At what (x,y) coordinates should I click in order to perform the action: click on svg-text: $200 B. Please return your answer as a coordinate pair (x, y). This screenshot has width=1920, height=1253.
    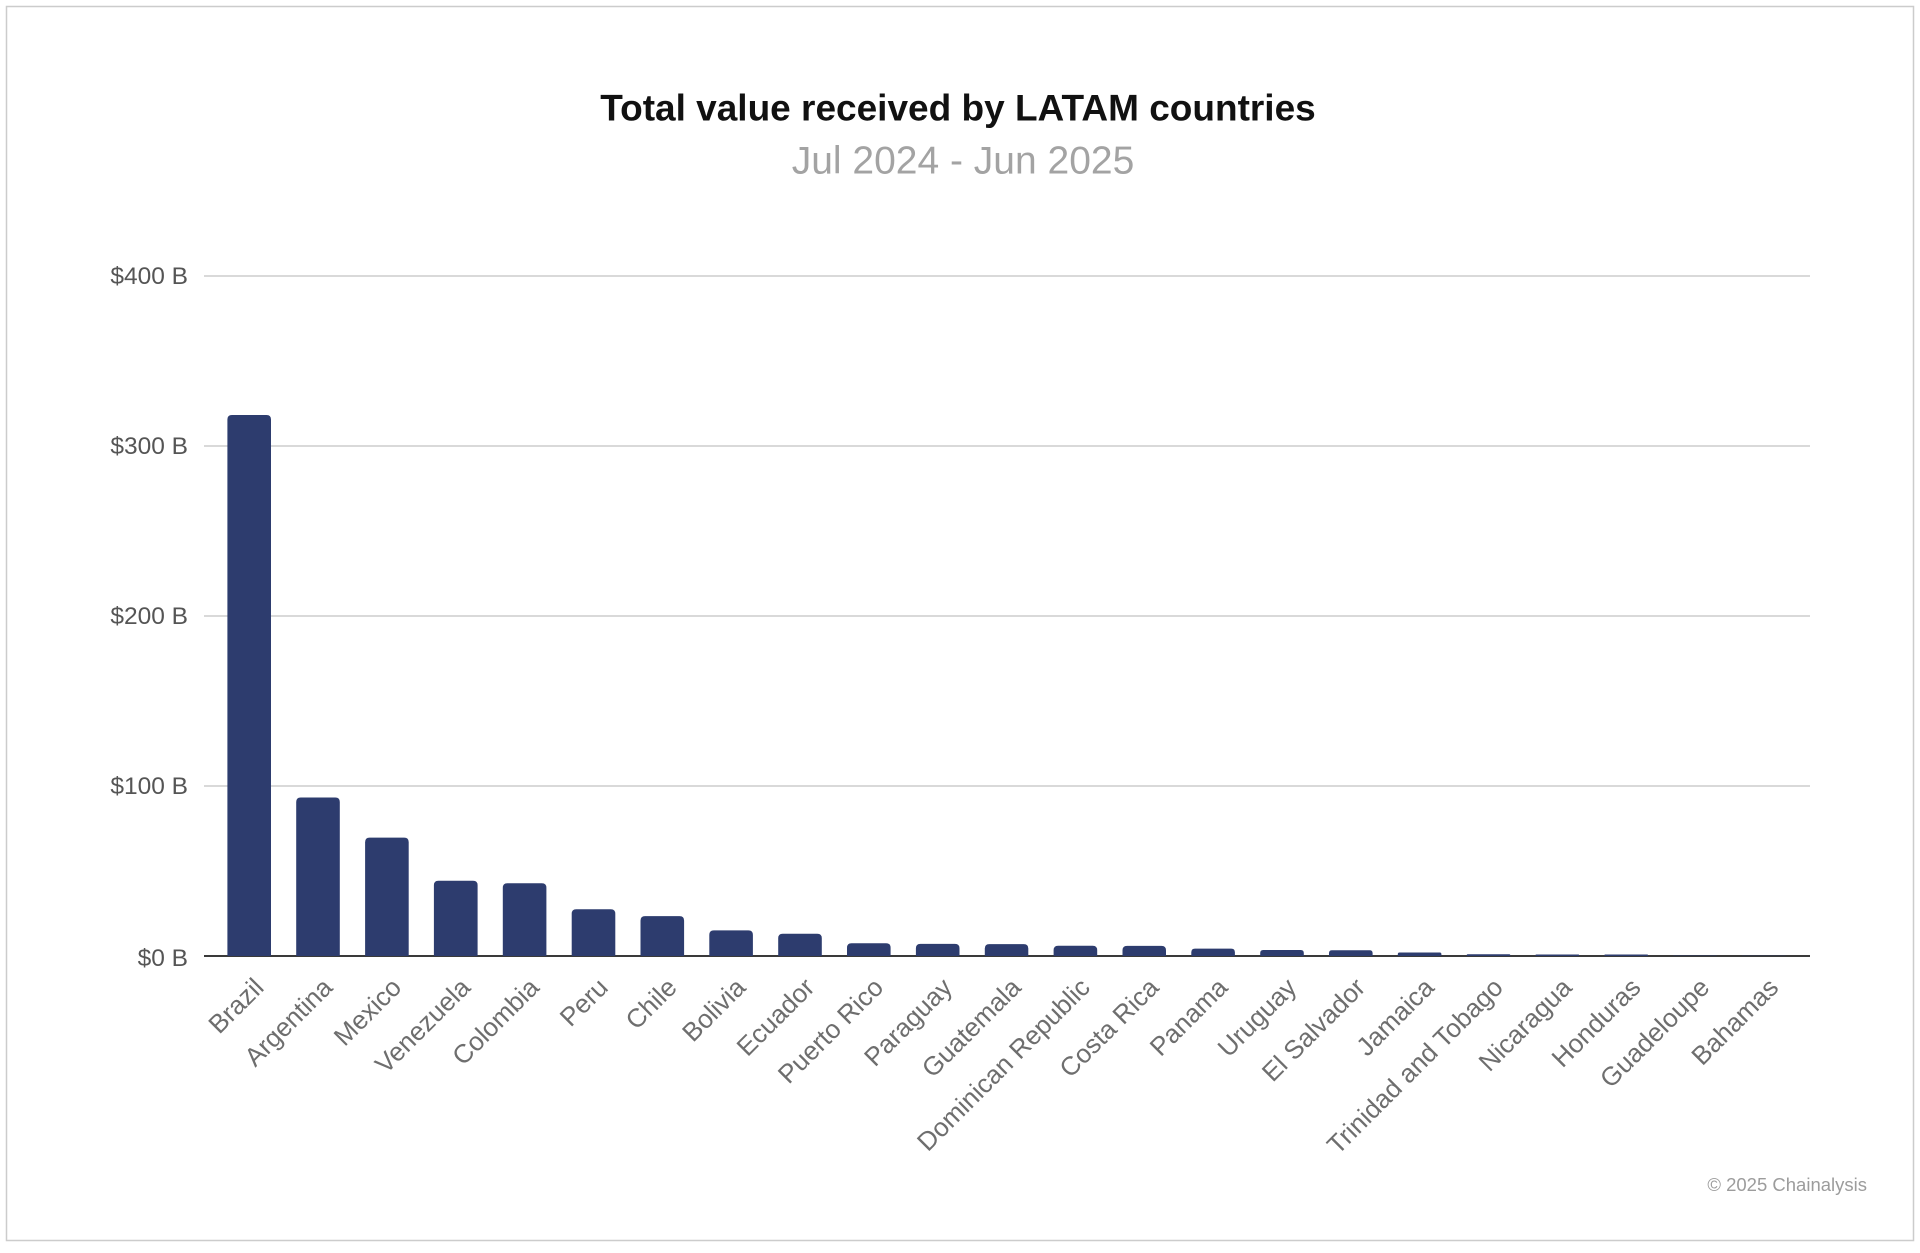
    Looking at the image, I should click on (149, 616).